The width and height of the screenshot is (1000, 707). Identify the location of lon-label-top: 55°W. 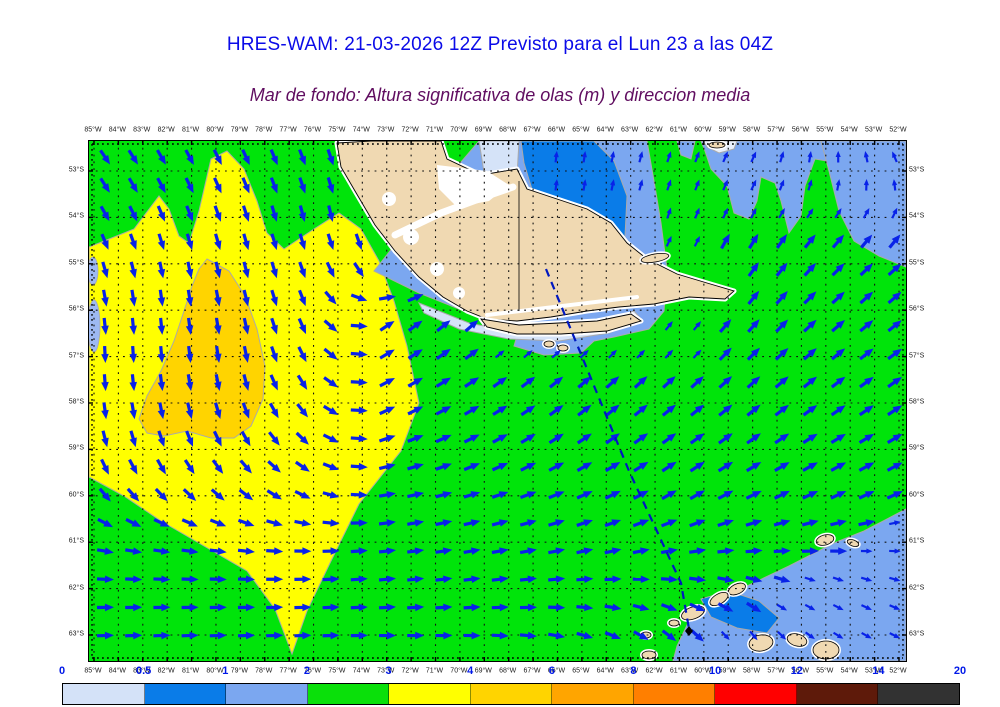
(825, 130).